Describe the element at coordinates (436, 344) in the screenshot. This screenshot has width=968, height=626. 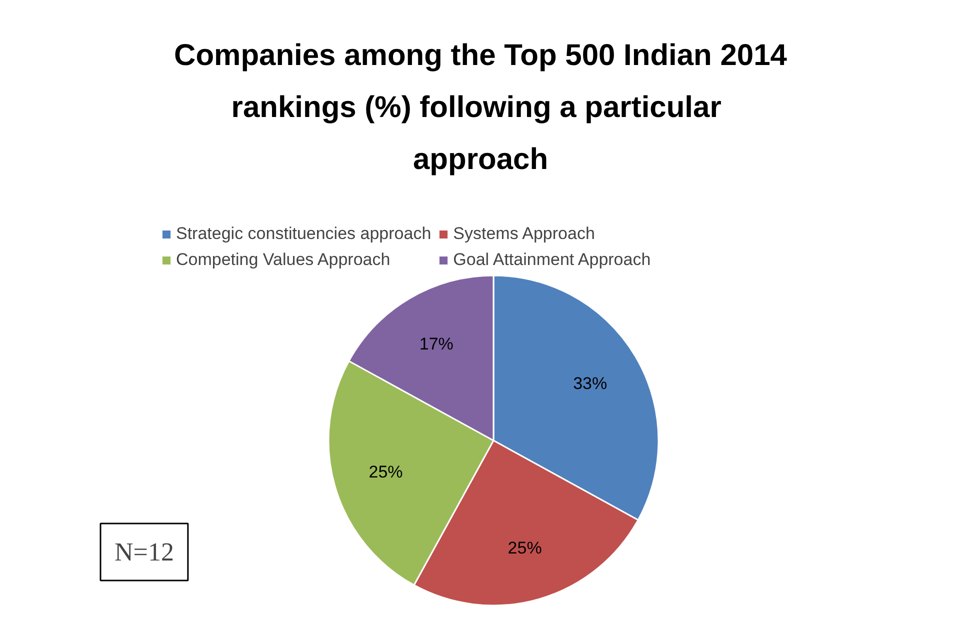
I see `data-label: 17%` at that location.